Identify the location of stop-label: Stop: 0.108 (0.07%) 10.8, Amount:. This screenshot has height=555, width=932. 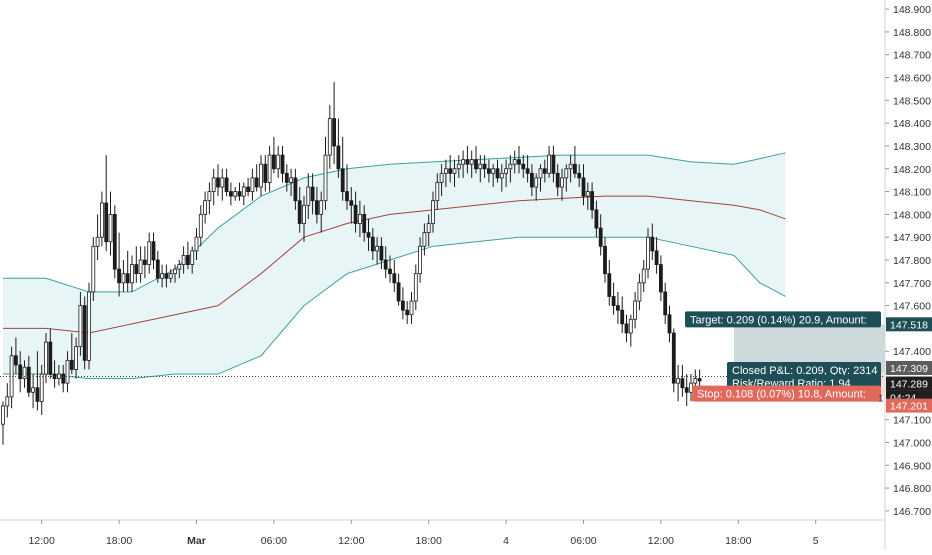
(786, 393).